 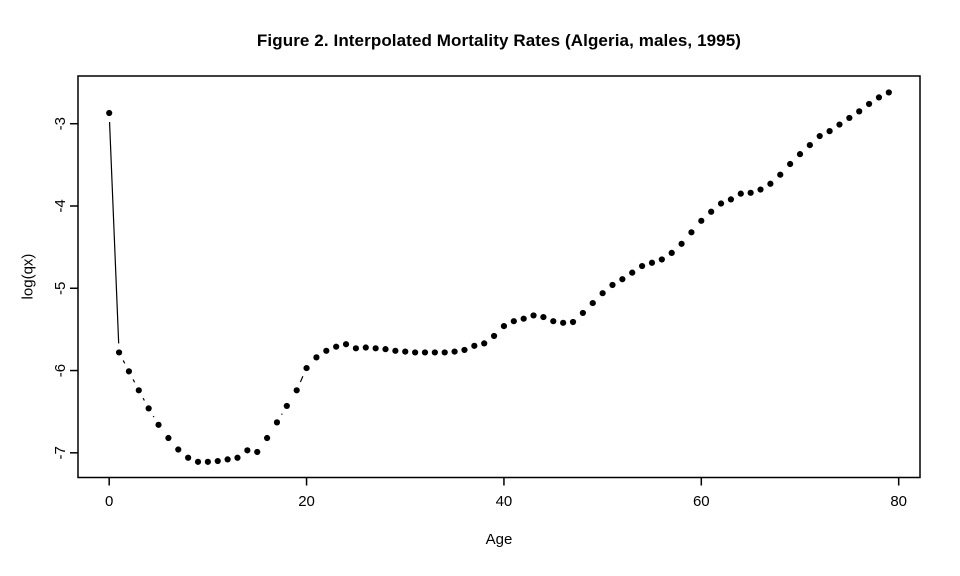 What do you see at coordinates (109, 501) in the screenshot?
I see `x-tick-label: 0` at bounding box center [109, 501].